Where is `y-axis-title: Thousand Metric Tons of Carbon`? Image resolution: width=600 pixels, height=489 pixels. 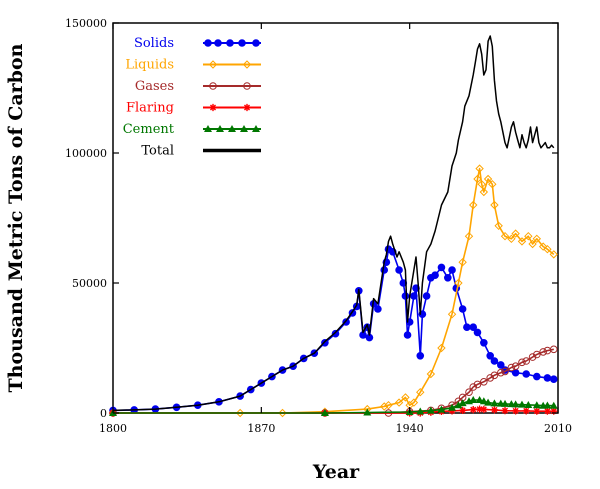 y-axis-title: Thousand Metric Tons of Carbon is located at coordinates (16, 217).